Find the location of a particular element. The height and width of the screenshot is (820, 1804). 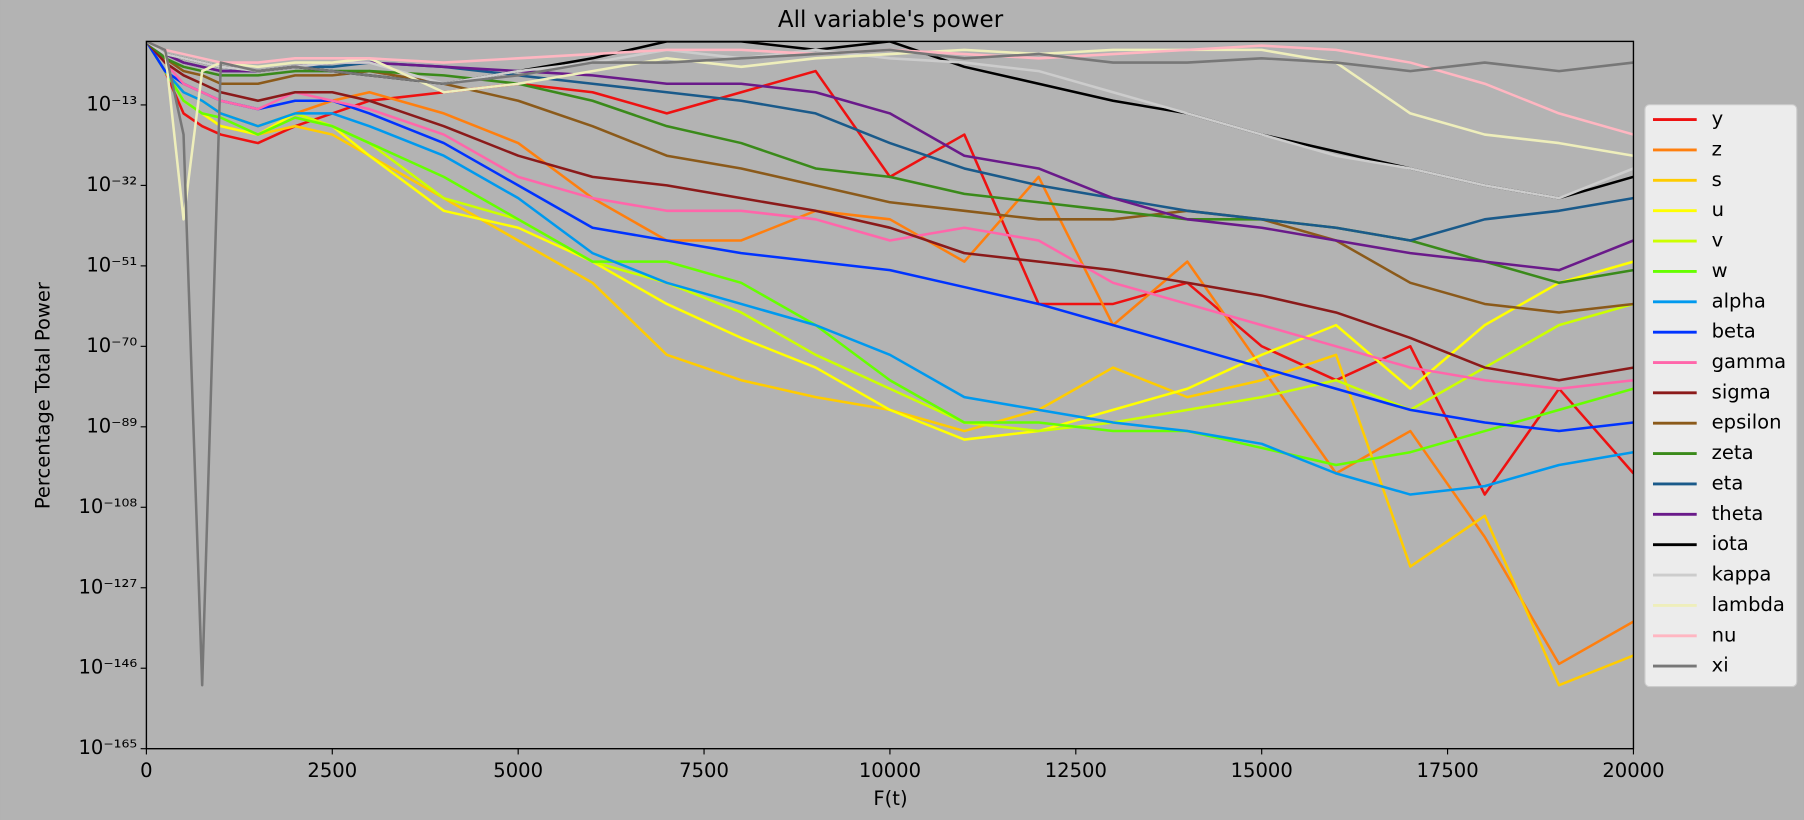

legend-label: epsilon is located at coordinates (1747, 422).